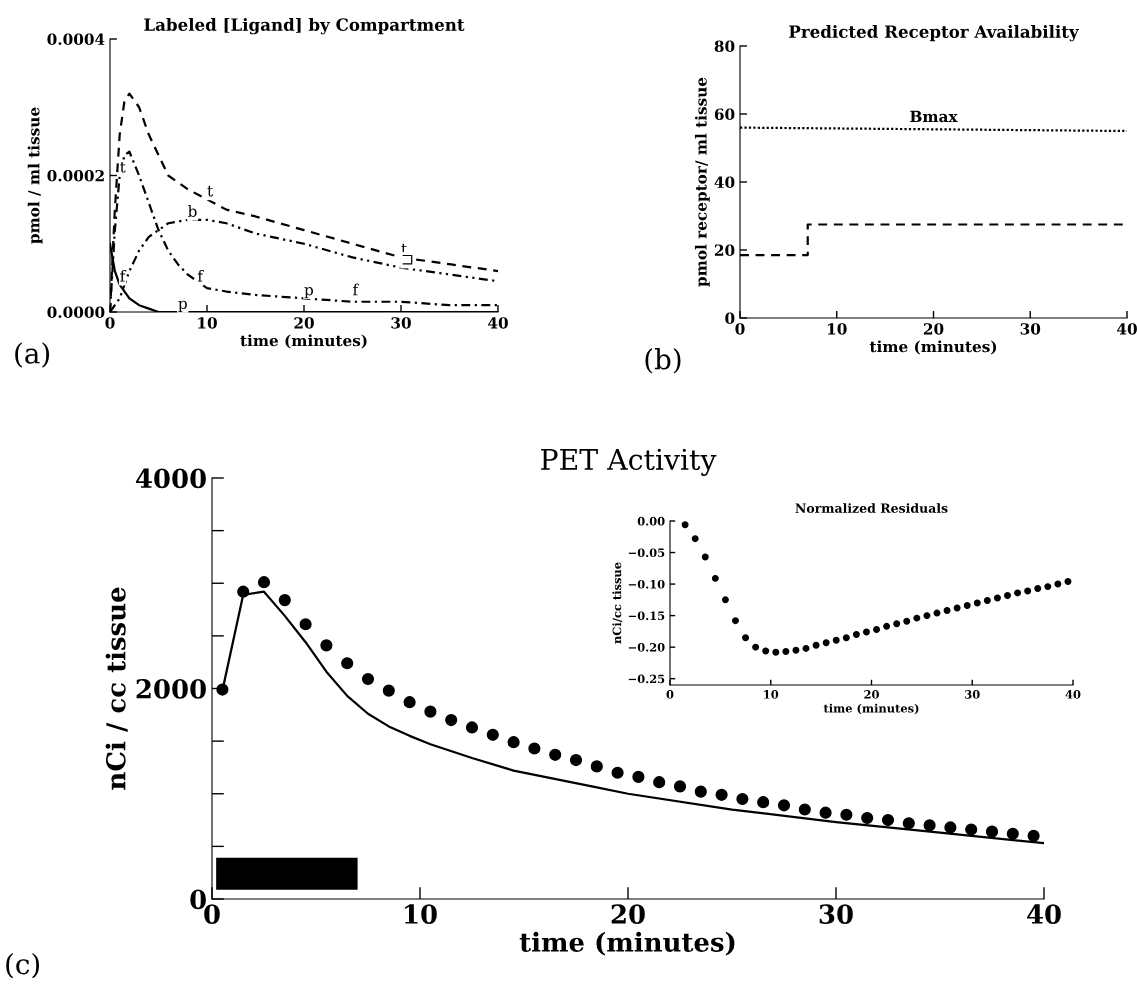 The width and height of the screenshot is (1137, 995). I want to click on annotation: ⊐, so click(407, 259).